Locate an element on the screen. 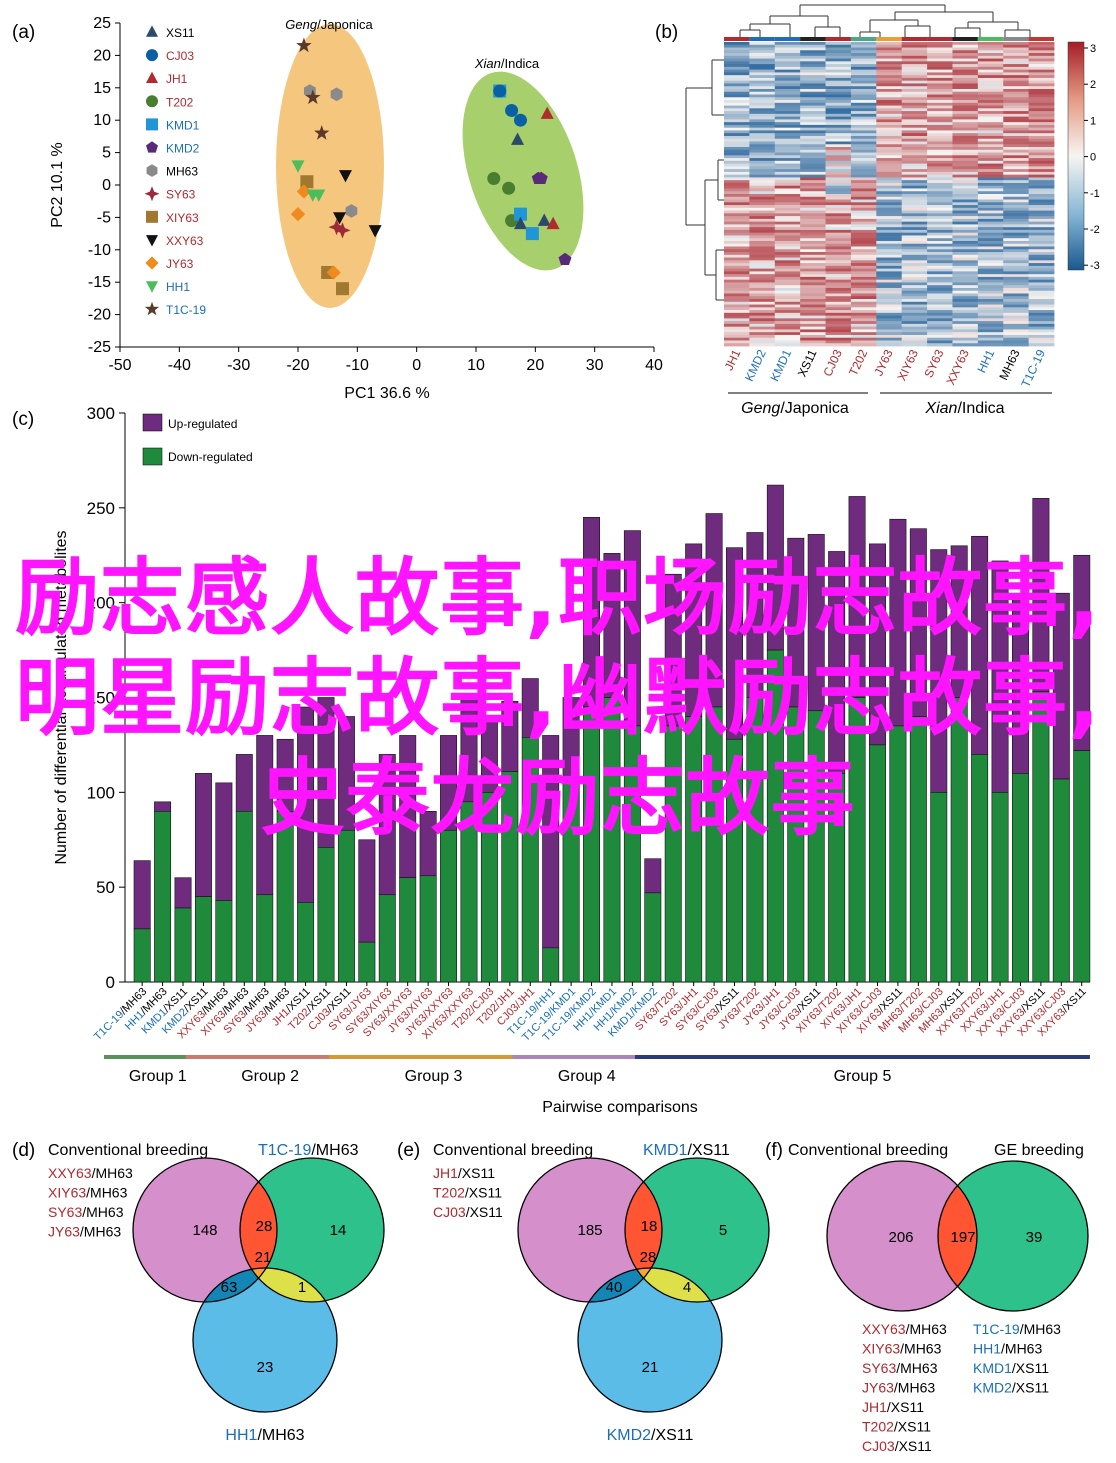 This screenshot has width=1116, height=1463. y-tick-label: 0 is located at coordinates (106, 185).